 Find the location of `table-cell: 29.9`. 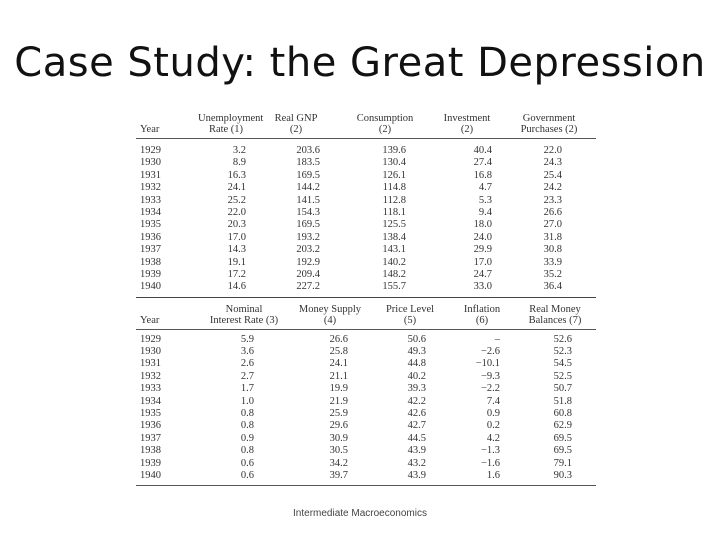

table-cell: 29.9 is located at coordinates (482, 250).